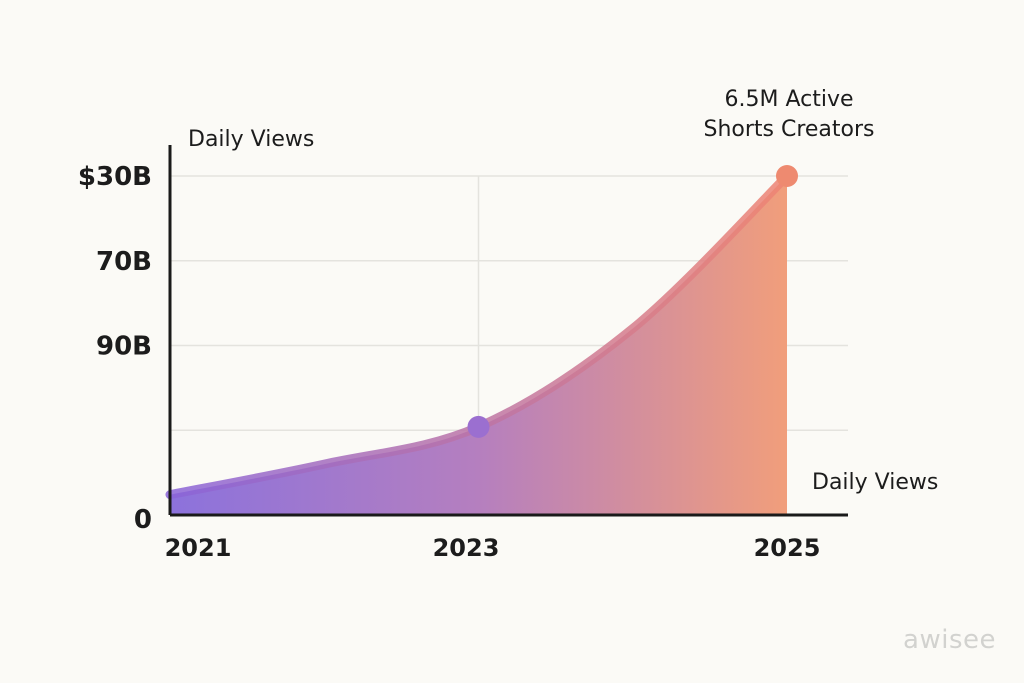 The height and width of the screenshot is (683, 1024). I want to click on x-axis-ticks: 2021 2023 2025, so click(493, 548).